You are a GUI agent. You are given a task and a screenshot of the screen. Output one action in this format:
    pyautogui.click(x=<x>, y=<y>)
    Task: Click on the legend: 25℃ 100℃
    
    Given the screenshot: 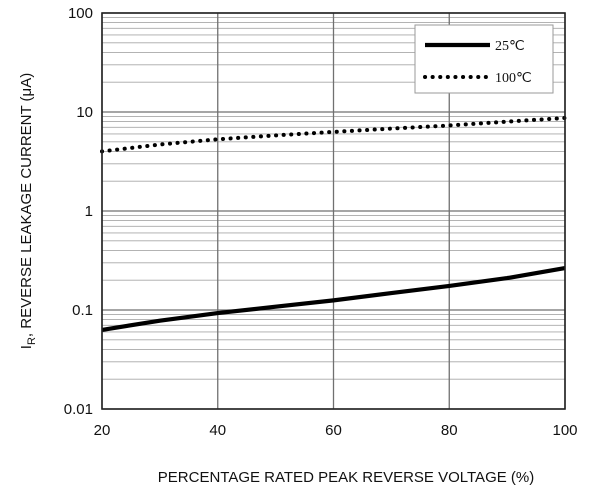 What is the action you would take?
    pyautogui.click(x=484, y=59)
    